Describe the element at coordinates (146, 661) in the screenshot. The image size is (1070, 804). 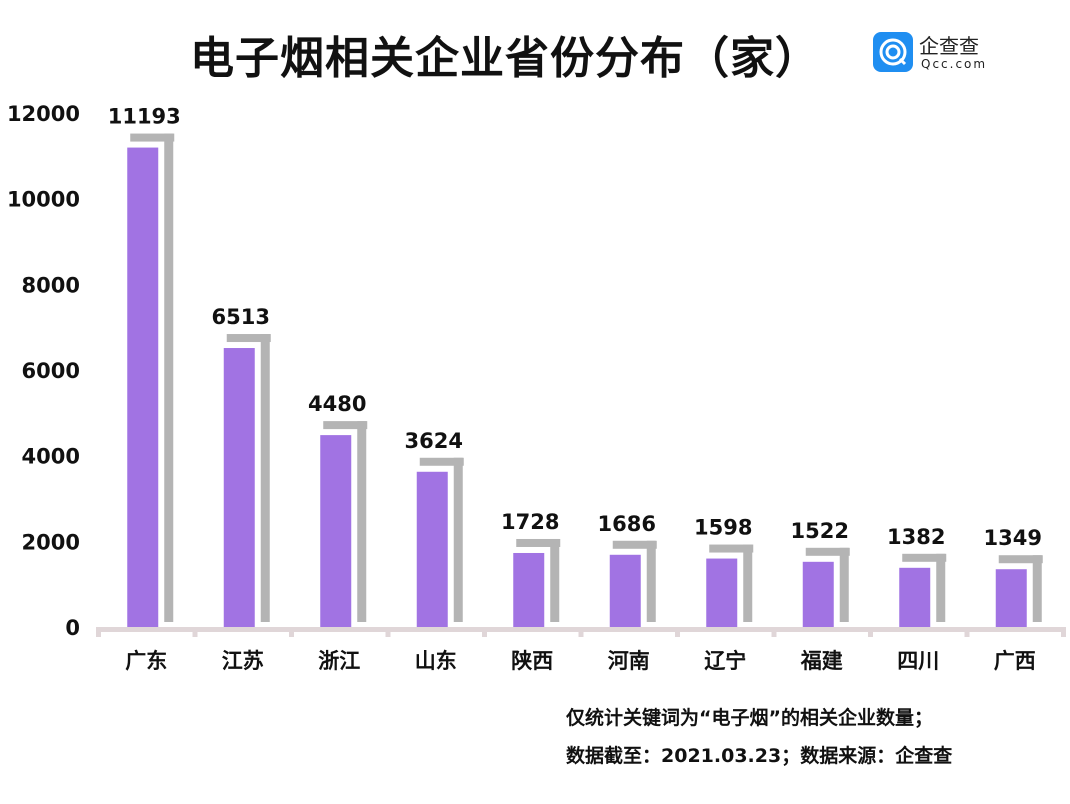
I see `x-tick-label: 广东` at that location.